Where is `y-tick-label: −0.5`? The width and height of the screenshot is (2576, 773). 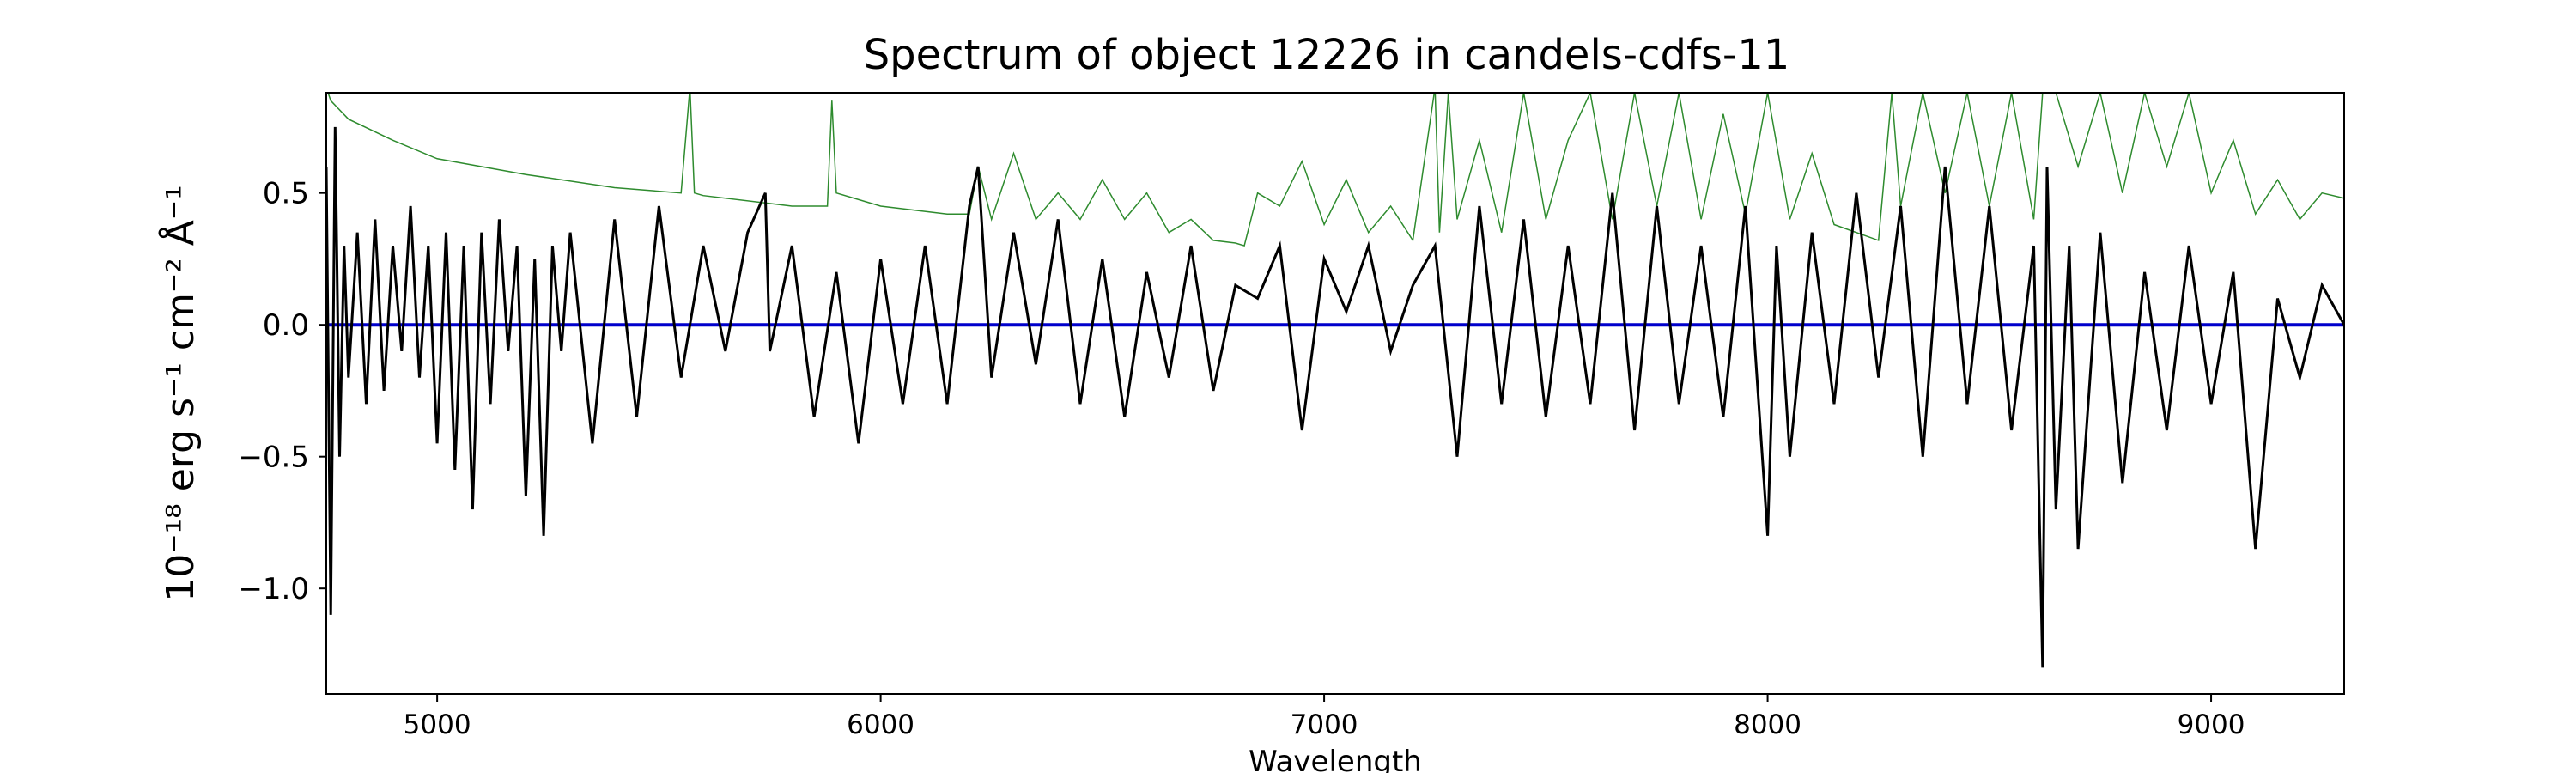 y-tick-label: −0.5 is located at coordinates (273, 458).